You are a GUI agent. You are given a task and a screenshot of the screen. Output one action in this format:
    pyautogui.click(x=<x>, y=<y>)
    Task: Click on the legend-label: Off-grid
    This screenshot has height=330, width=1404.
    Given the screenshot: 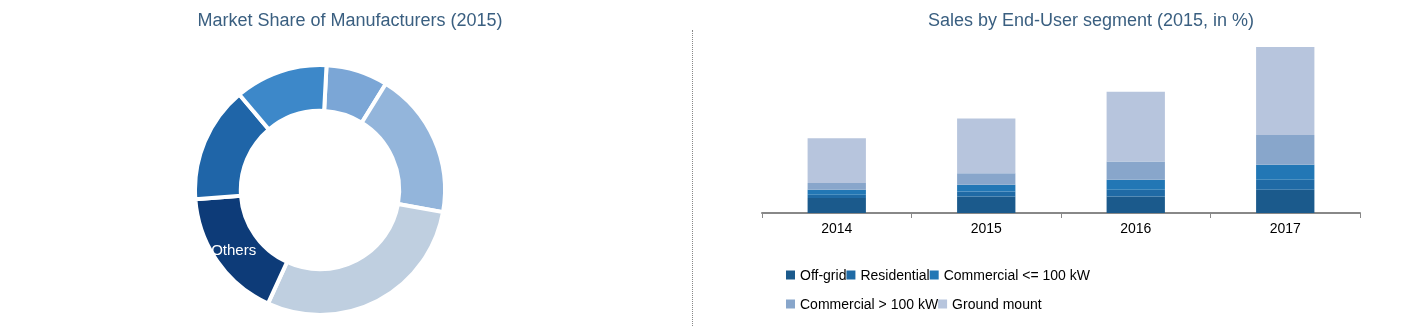 What is the action you would take?
    pyautogui.click(x=823, y=275)
    